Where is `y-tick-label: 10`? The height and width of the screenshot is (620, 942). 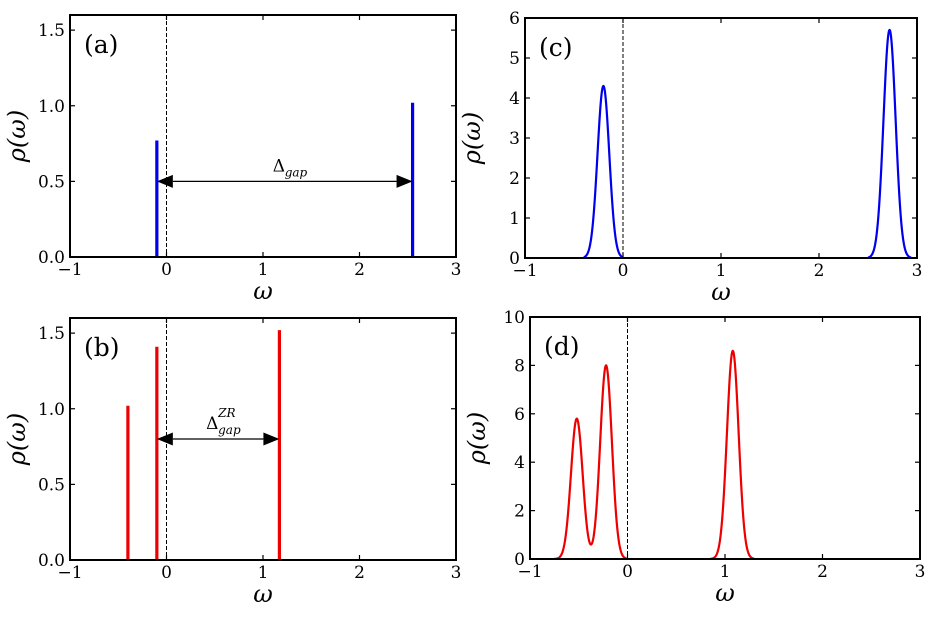
y-tick-label: 10 is located at coordinates (514, 318).